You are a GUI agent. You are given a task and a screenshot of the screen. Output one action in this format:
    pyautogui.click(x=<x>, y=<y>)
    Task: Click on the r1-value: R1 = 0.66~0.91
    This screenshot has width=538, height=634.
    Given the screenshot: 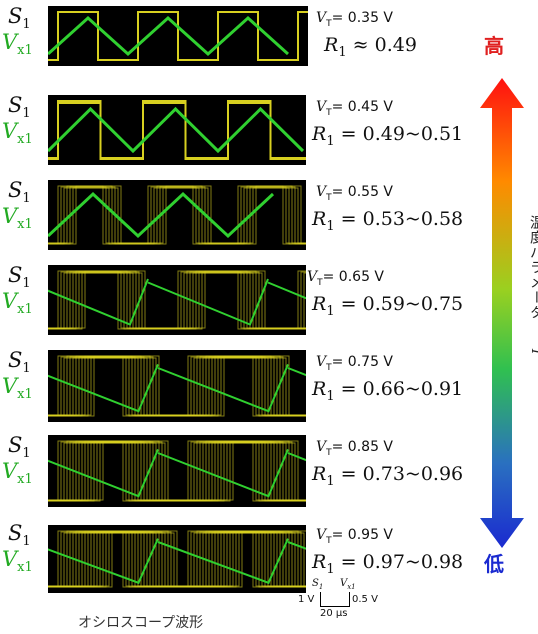 What is the action you would take?
    pyautogui.click(x=388, y=391)
    